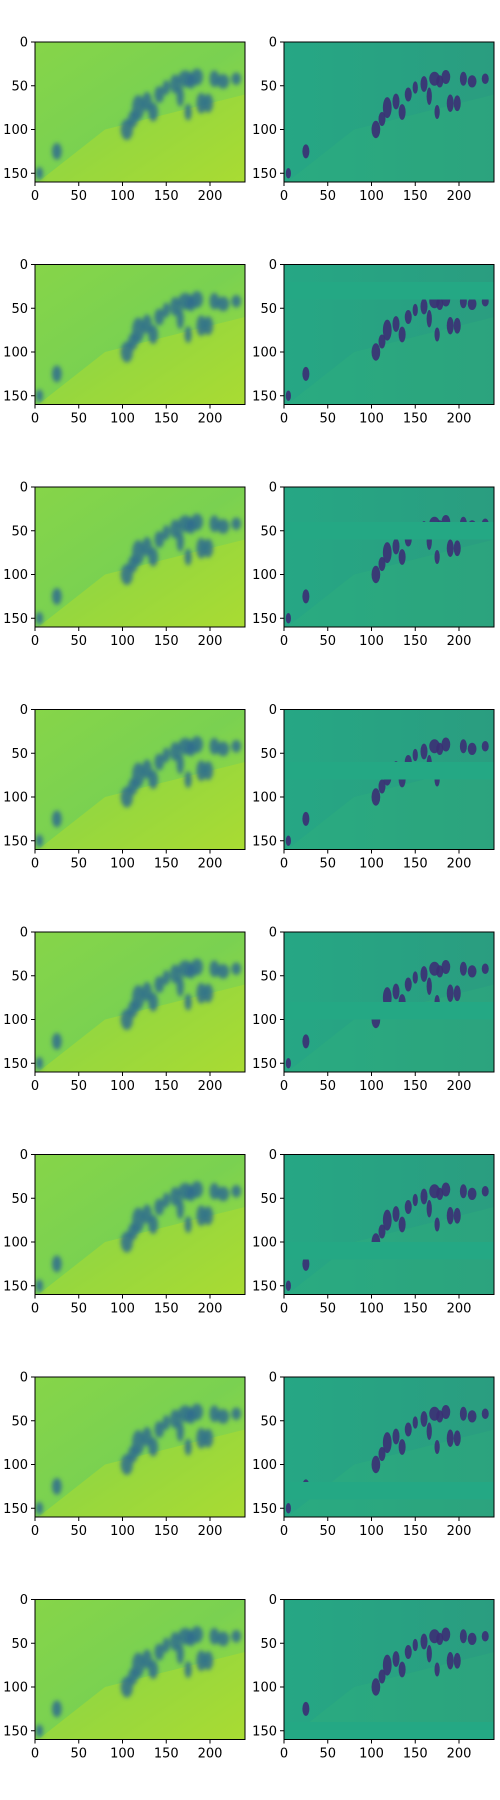  Describe the element at coordinates (124, 787) in the screenshot. I see `panel-left-4: 0 50 100 150 200 0 50 100 150` at that location.